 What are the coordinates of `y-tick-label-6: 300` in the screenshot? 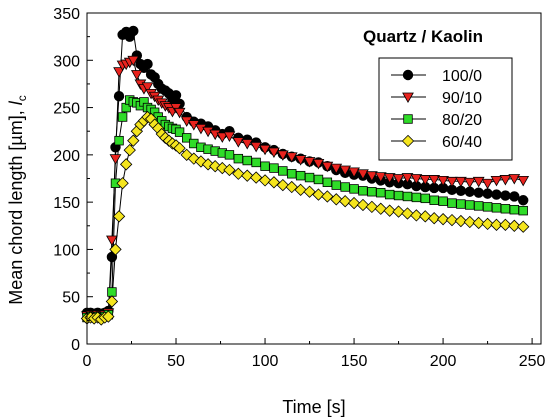 It's located at (66, 61).